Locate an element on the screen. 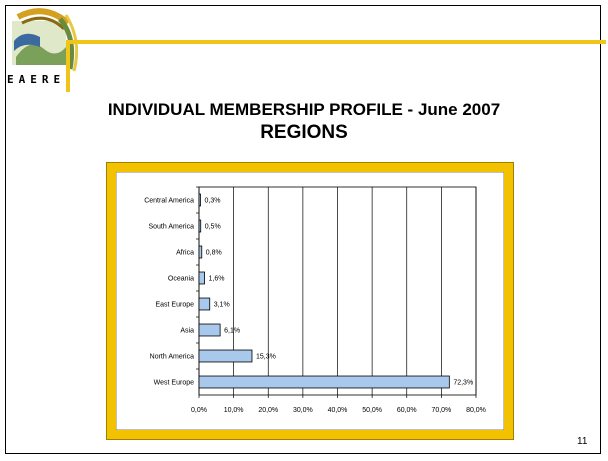 This screenshot has width=608, height=461. eaere-logo is located at coordinates (45, 40).